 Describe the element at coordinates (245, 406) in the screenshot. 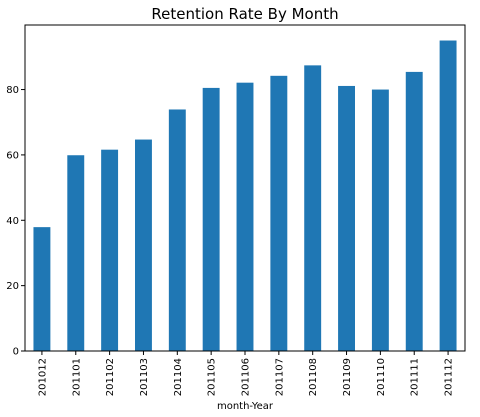

I see `x-axis-label: month-Year` at that location.